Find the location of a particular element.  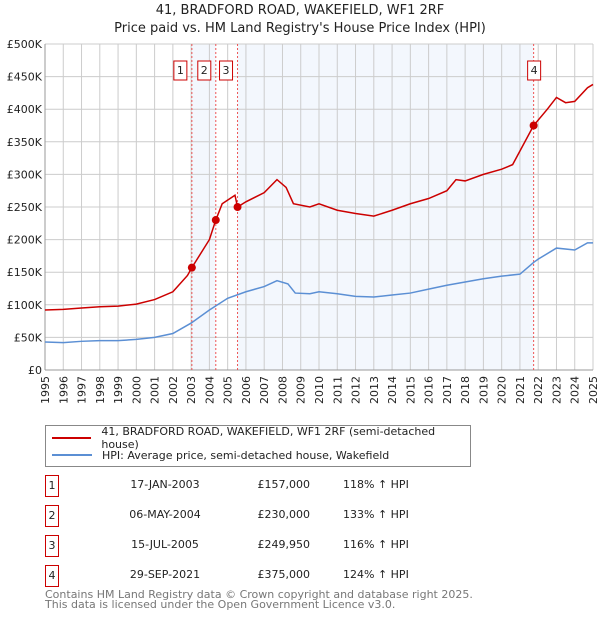

sale-label: 1 is located at coordinates (180, 70).